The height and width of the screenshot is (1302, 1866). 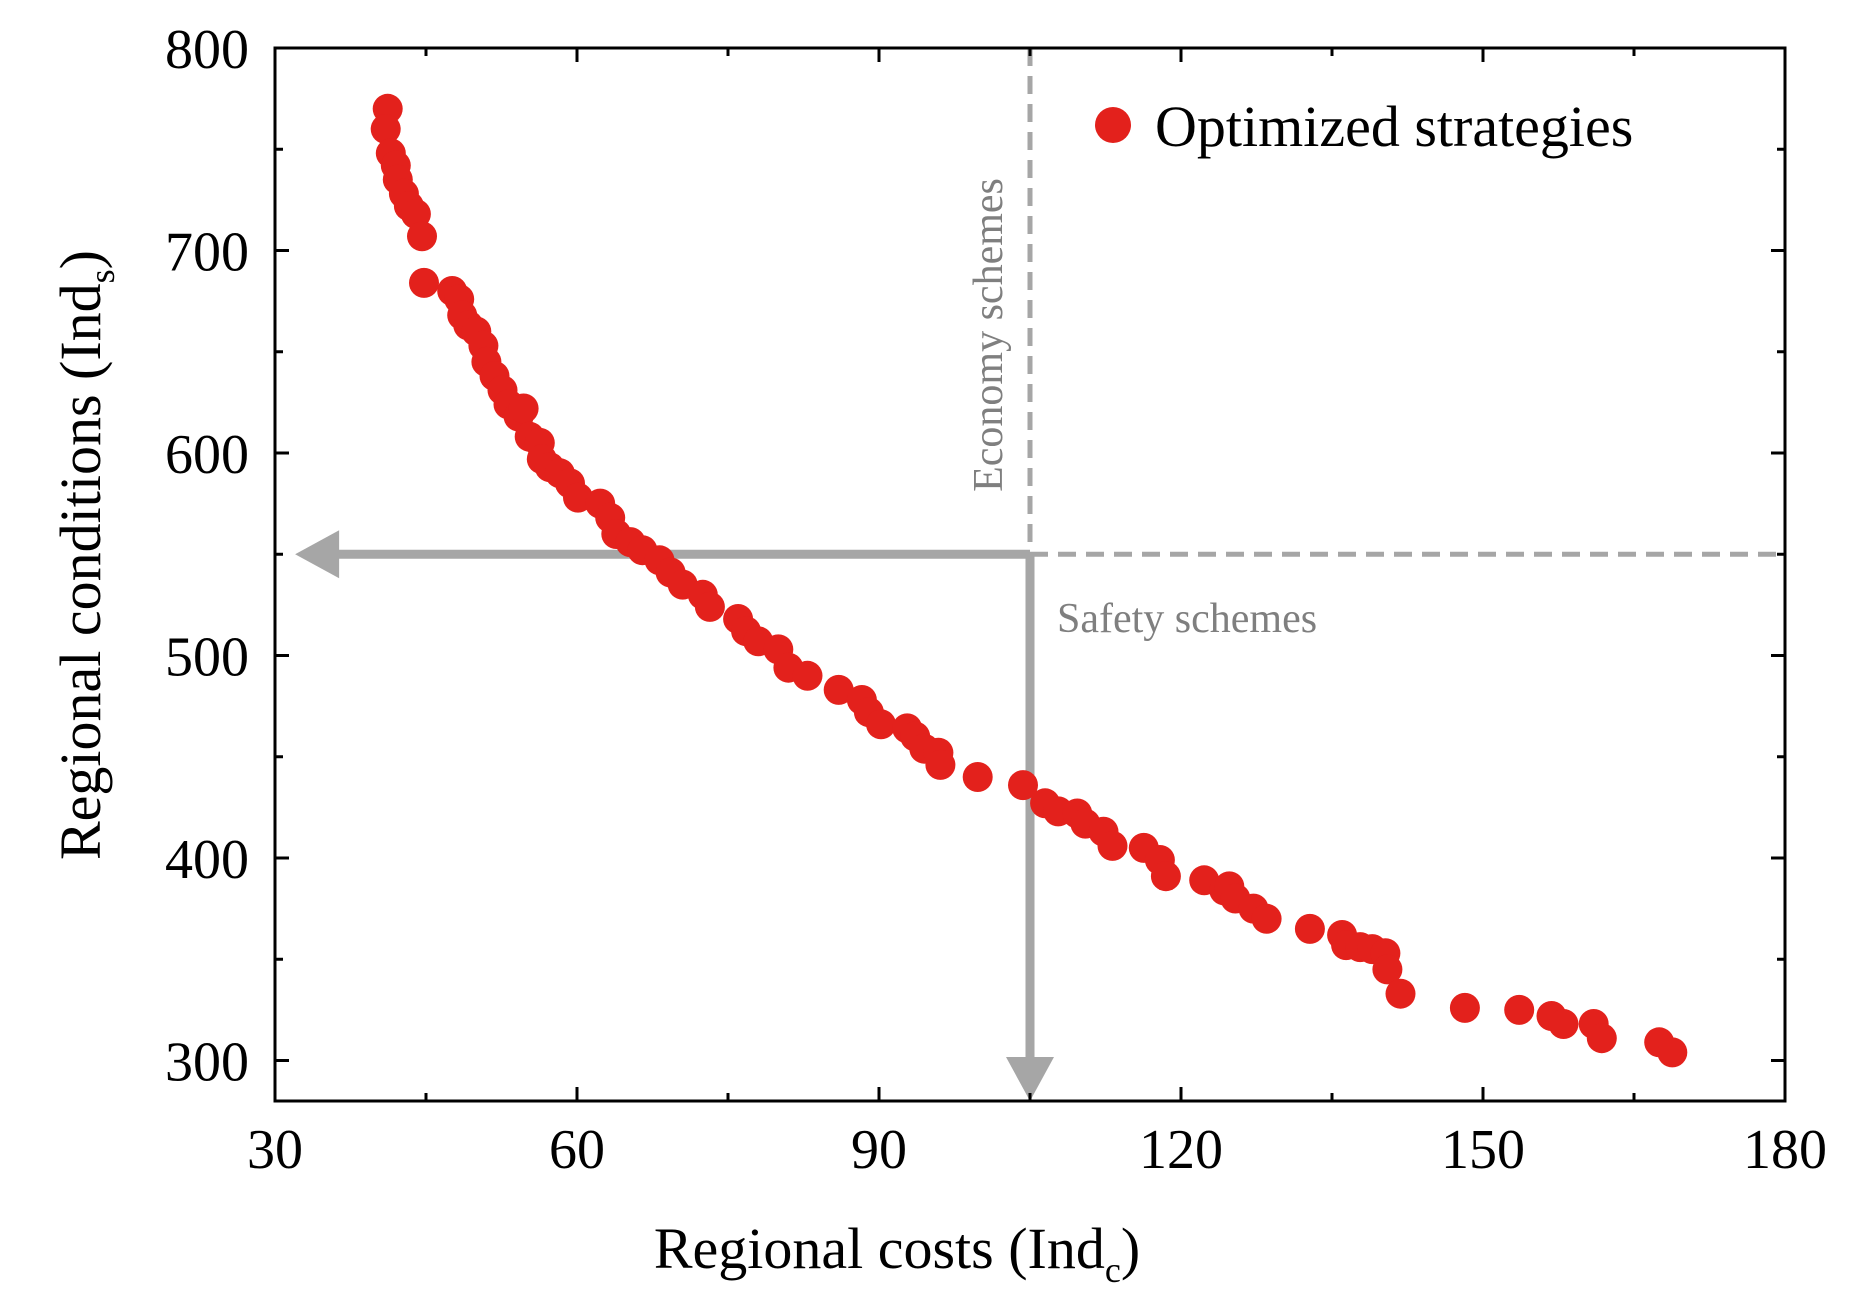 I want to click on arrow-left-head, so click(x=317, y=554).